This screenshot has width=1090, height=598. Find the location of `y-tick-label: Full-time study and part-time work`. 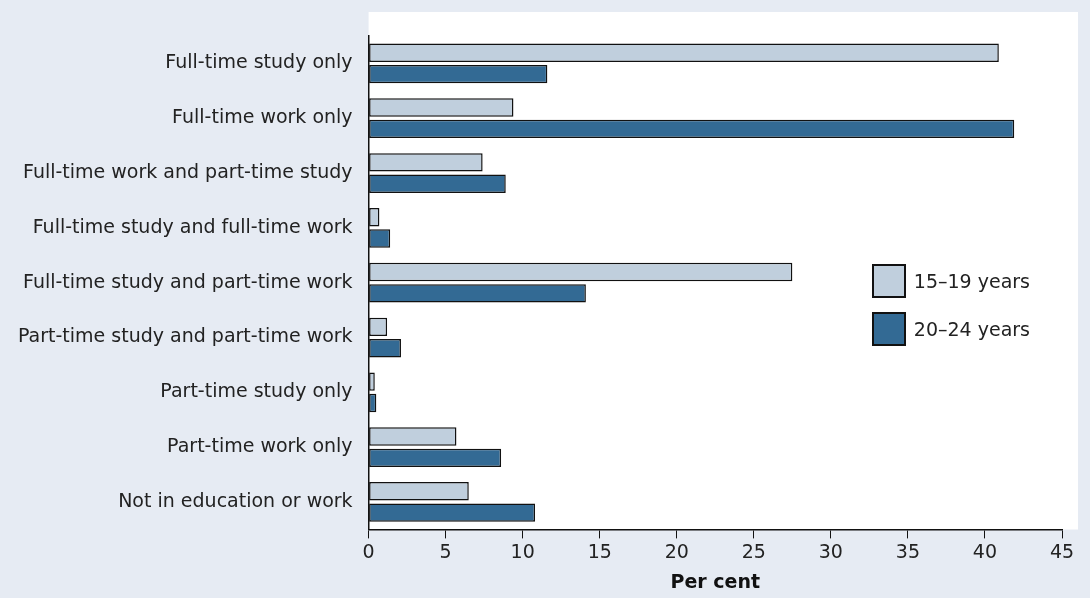

y-tick-label: Full-time study and part-time work is located at coordinates (188, 280).